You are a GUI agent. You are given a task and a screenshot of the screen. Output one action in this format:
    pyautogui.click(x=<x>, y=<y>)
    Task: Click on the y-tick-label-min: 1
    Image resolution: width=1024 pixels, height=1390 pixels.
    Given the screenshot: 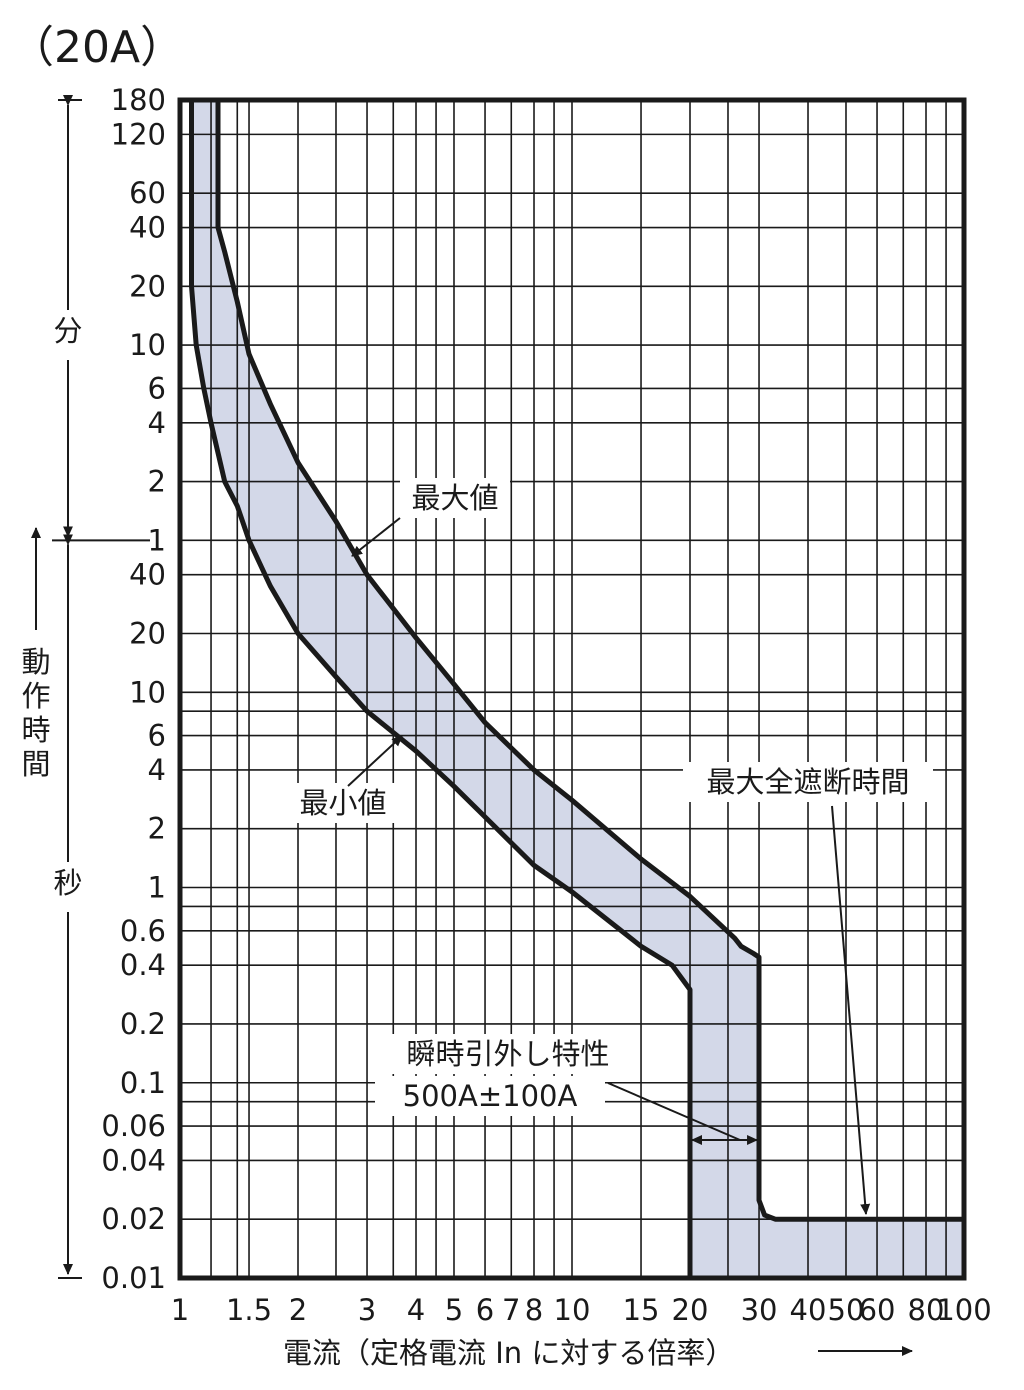 What is the action you would take?
    pyautogui.click(x=157, y=540)
    